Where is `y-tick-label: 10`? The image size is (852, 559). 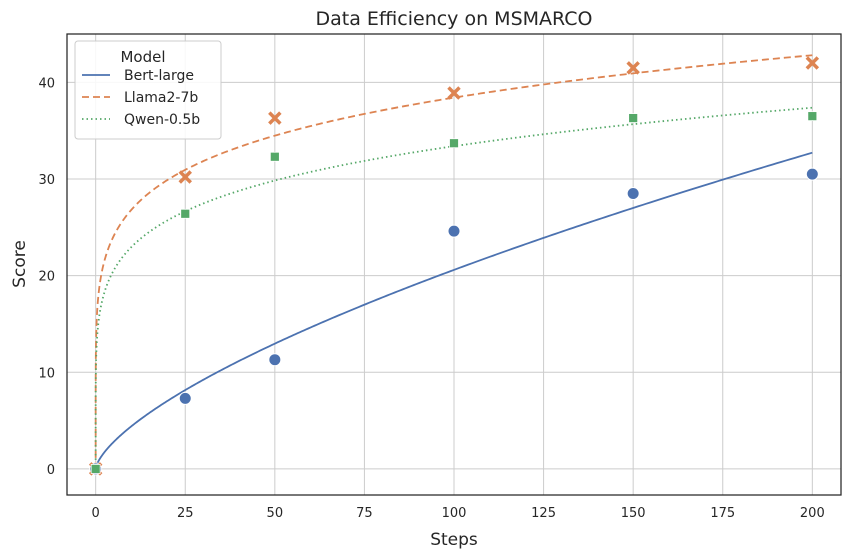
y-tick-label: 10 is located at coordinates (46, 373).